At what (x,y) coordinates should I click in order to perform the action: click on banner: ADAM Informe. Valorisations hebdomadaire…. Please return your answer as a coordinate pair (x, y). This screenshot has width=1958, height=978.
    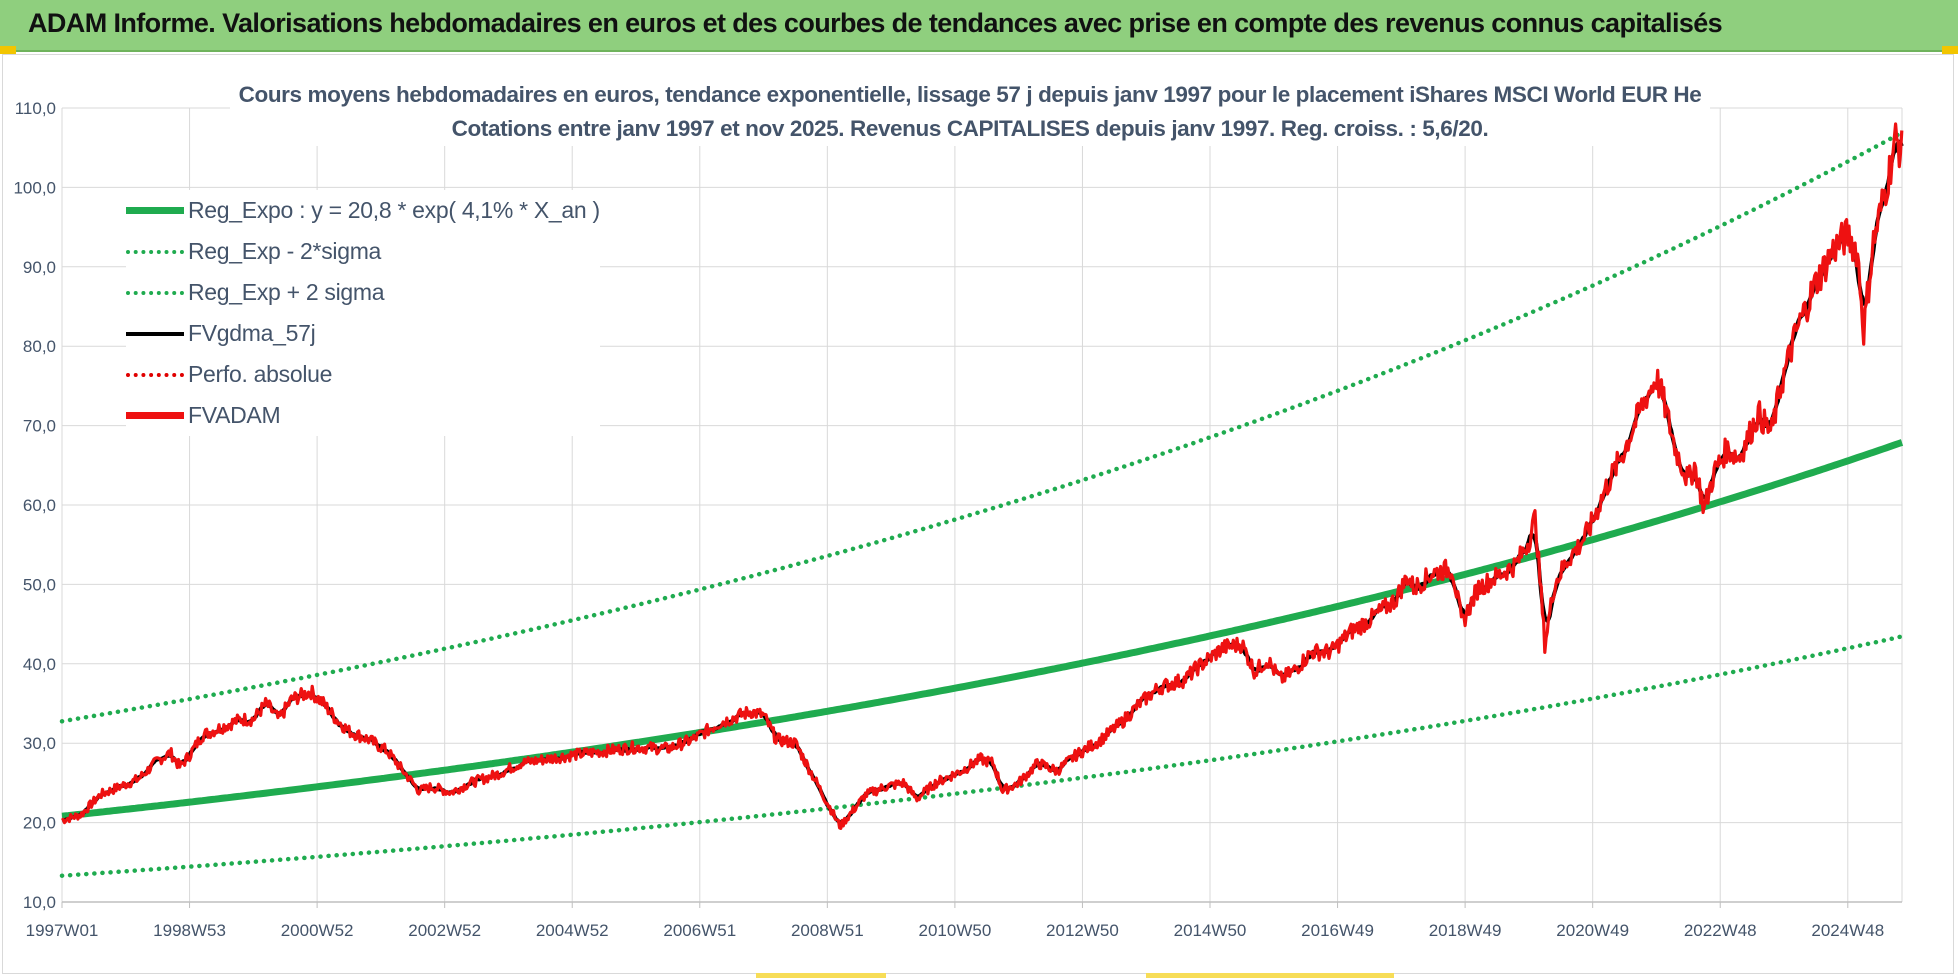
    Looking at the image, I should click on (979, 26).